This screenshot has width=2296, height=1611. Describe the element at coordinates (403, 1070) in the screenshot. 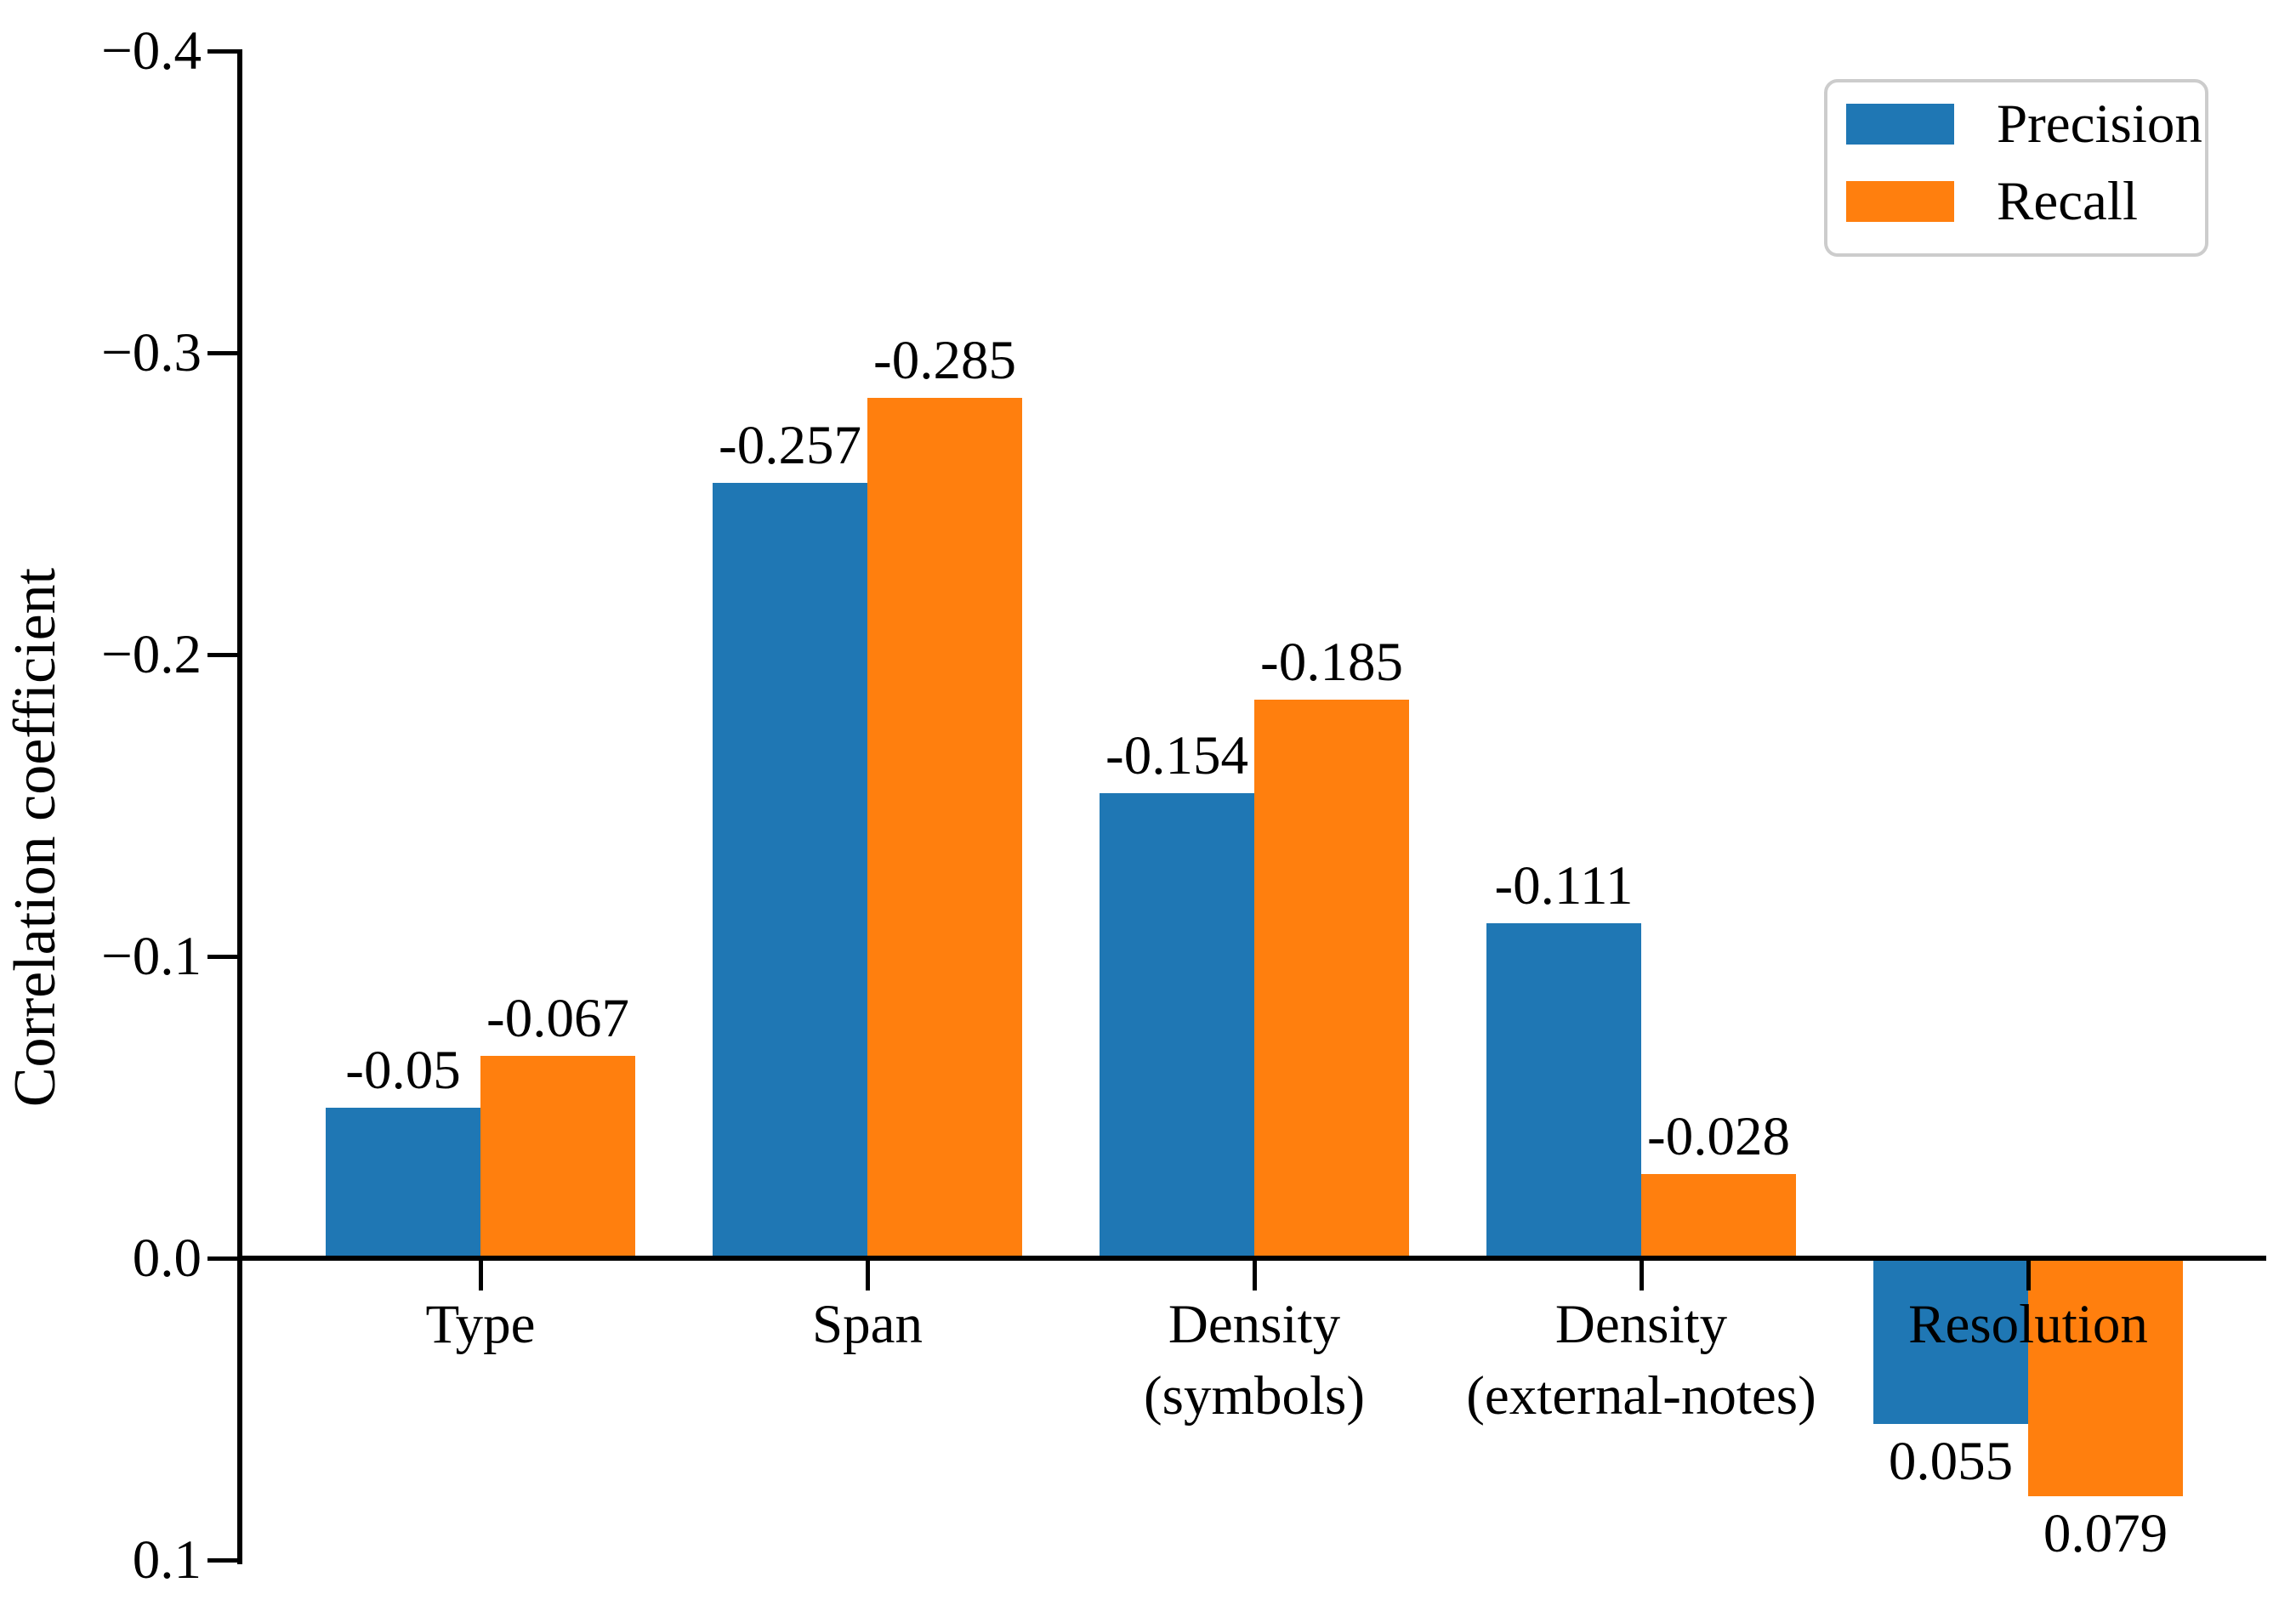

I see `bar-value-label: -0.05` at that location.